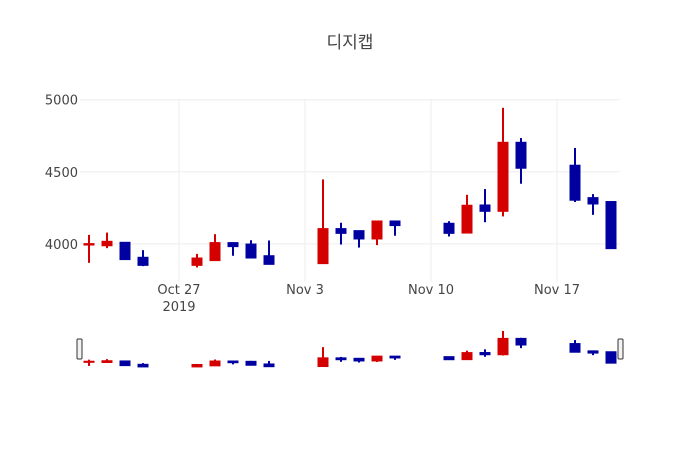 The image size is (700, 450). Describe the element at coordinates (61, 101) in the screenshot. I see `y-tick-label: 5000` at that location.